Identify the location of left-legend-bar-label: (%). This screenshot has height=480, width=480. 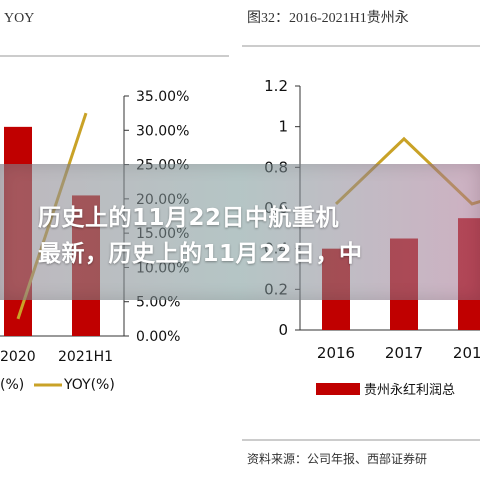
(12, 385).